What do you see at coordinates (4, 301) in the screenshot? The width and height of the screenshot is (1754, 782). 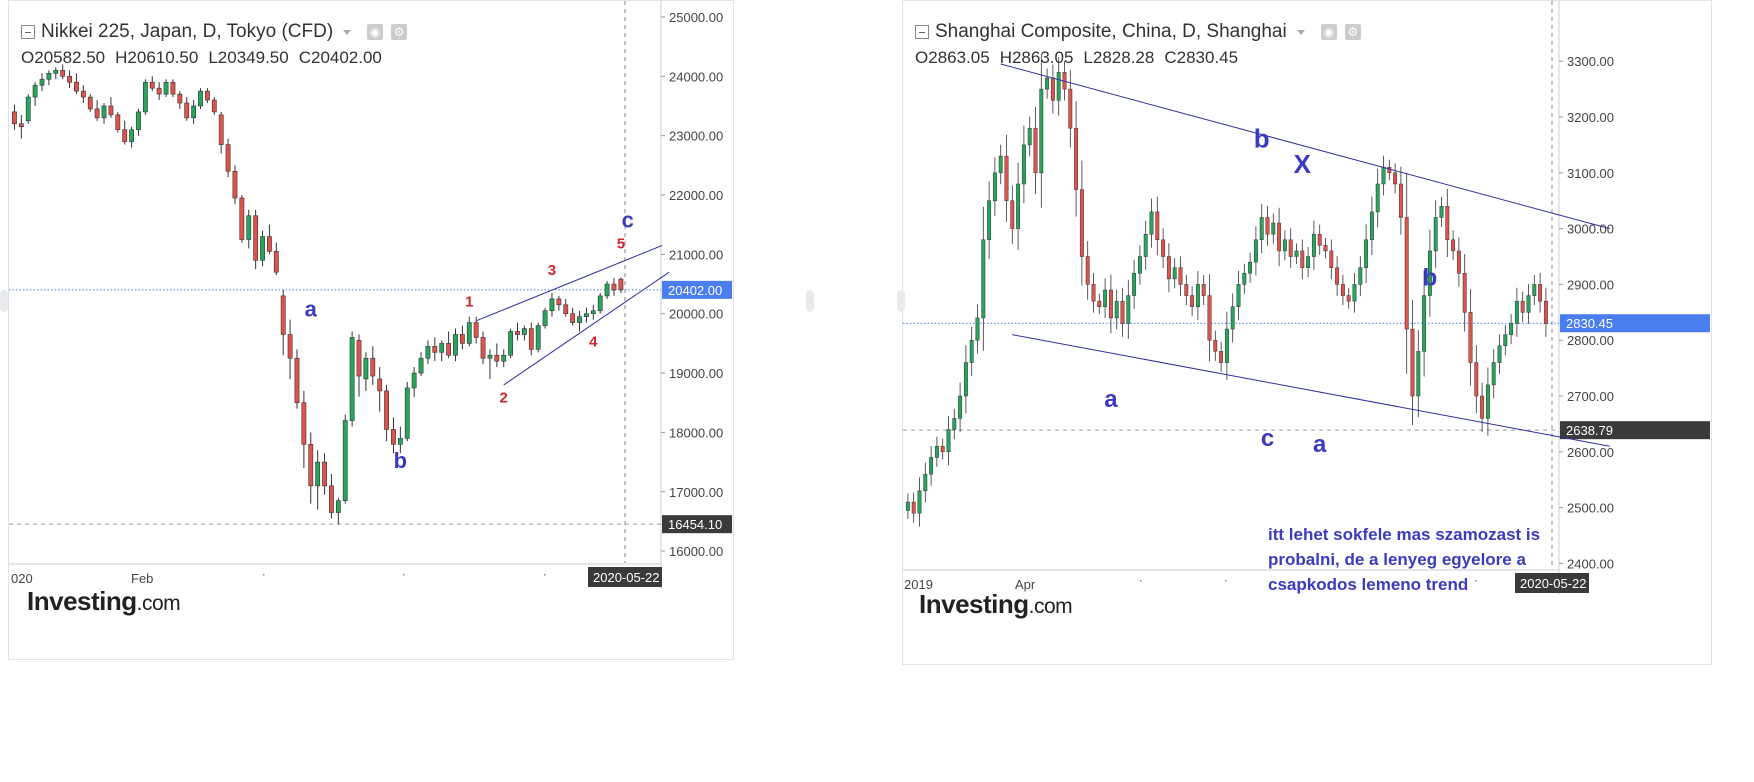 I see `scroll-handle-left` at bounding box center [4, 301].